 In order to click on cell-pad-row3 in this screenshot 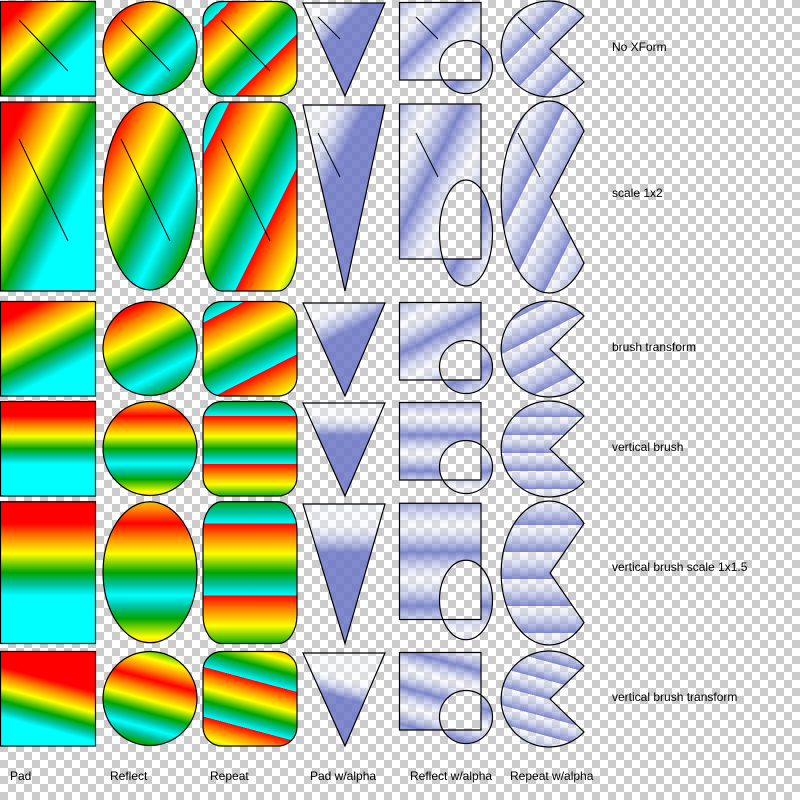, I will do `click(48, 449)`.